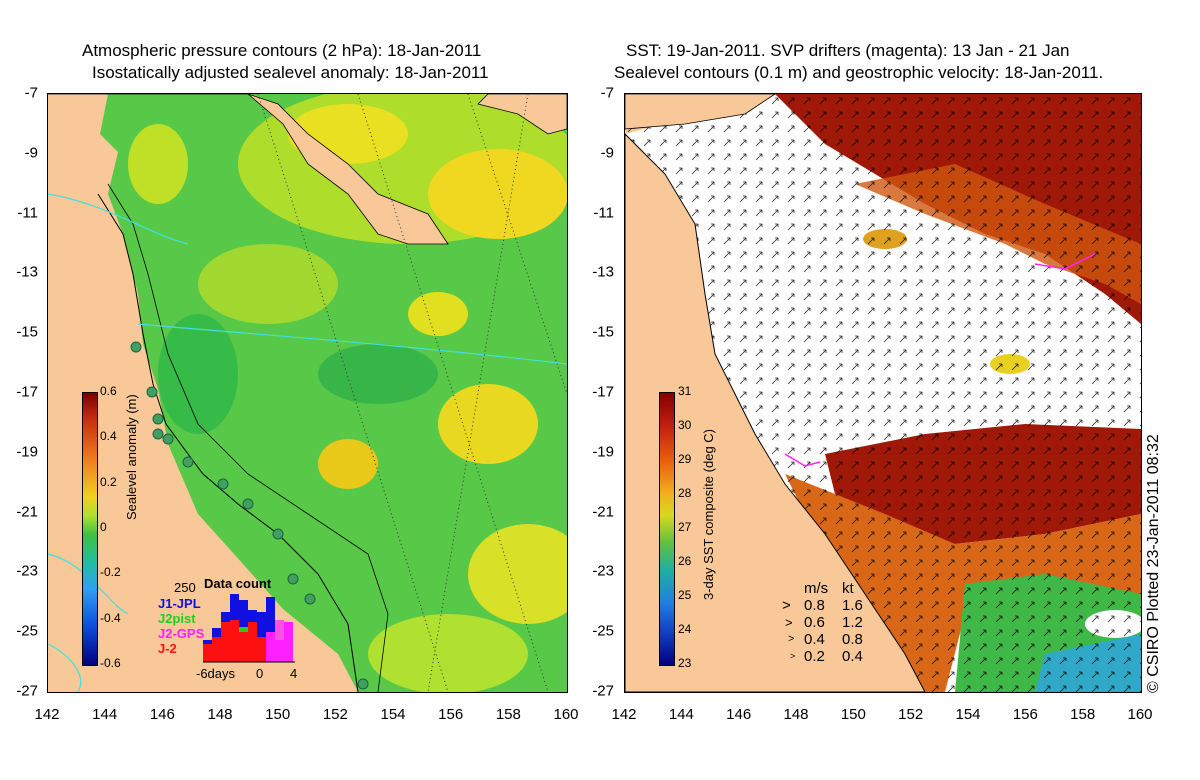 Image resolution: width=1200 pixels, height=780 pixels. I want to click on sla-colorbar-tick: -0.4, so click(110, 617).